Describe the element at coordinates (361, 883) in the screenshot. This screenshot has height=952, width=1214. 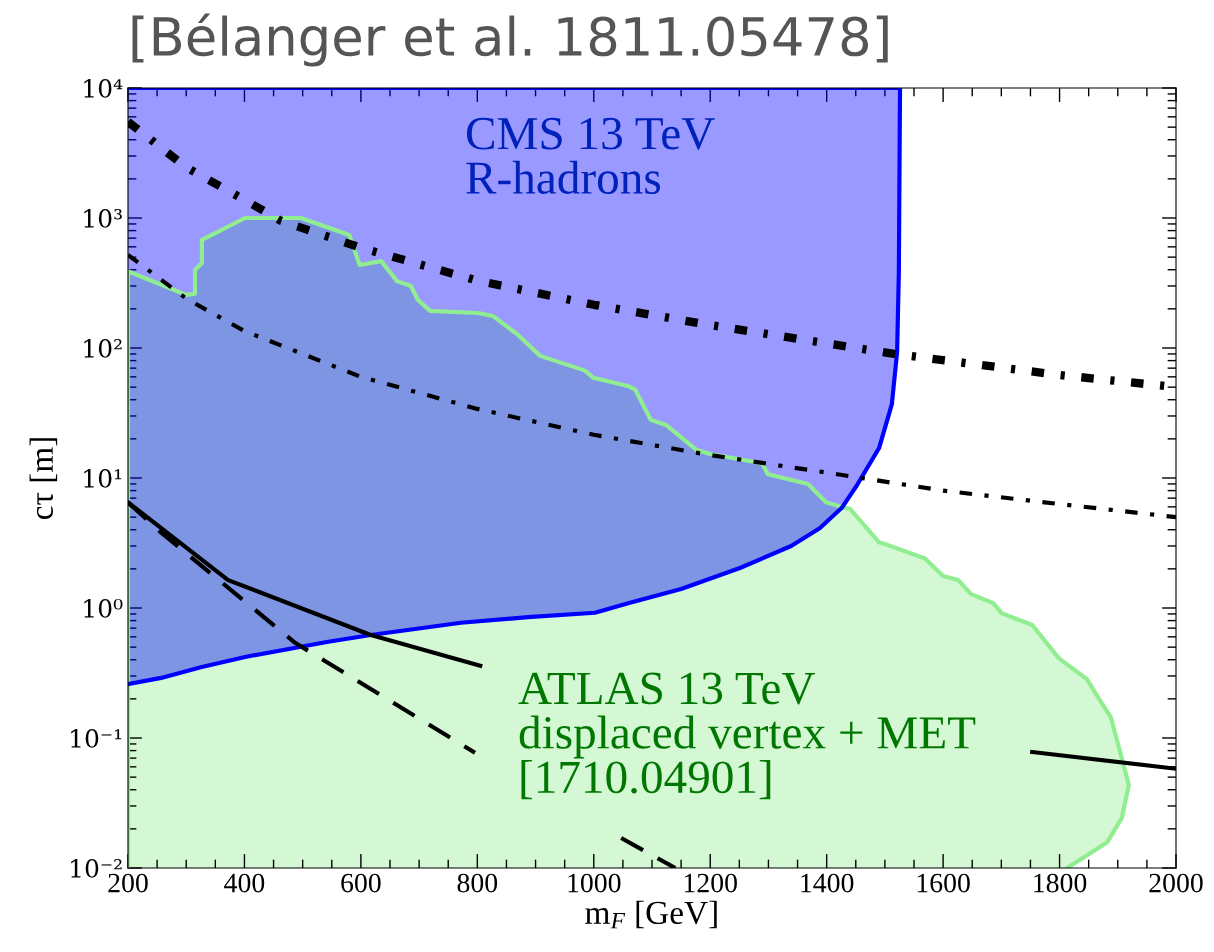
I see `x-tick-label: 600` at that location.